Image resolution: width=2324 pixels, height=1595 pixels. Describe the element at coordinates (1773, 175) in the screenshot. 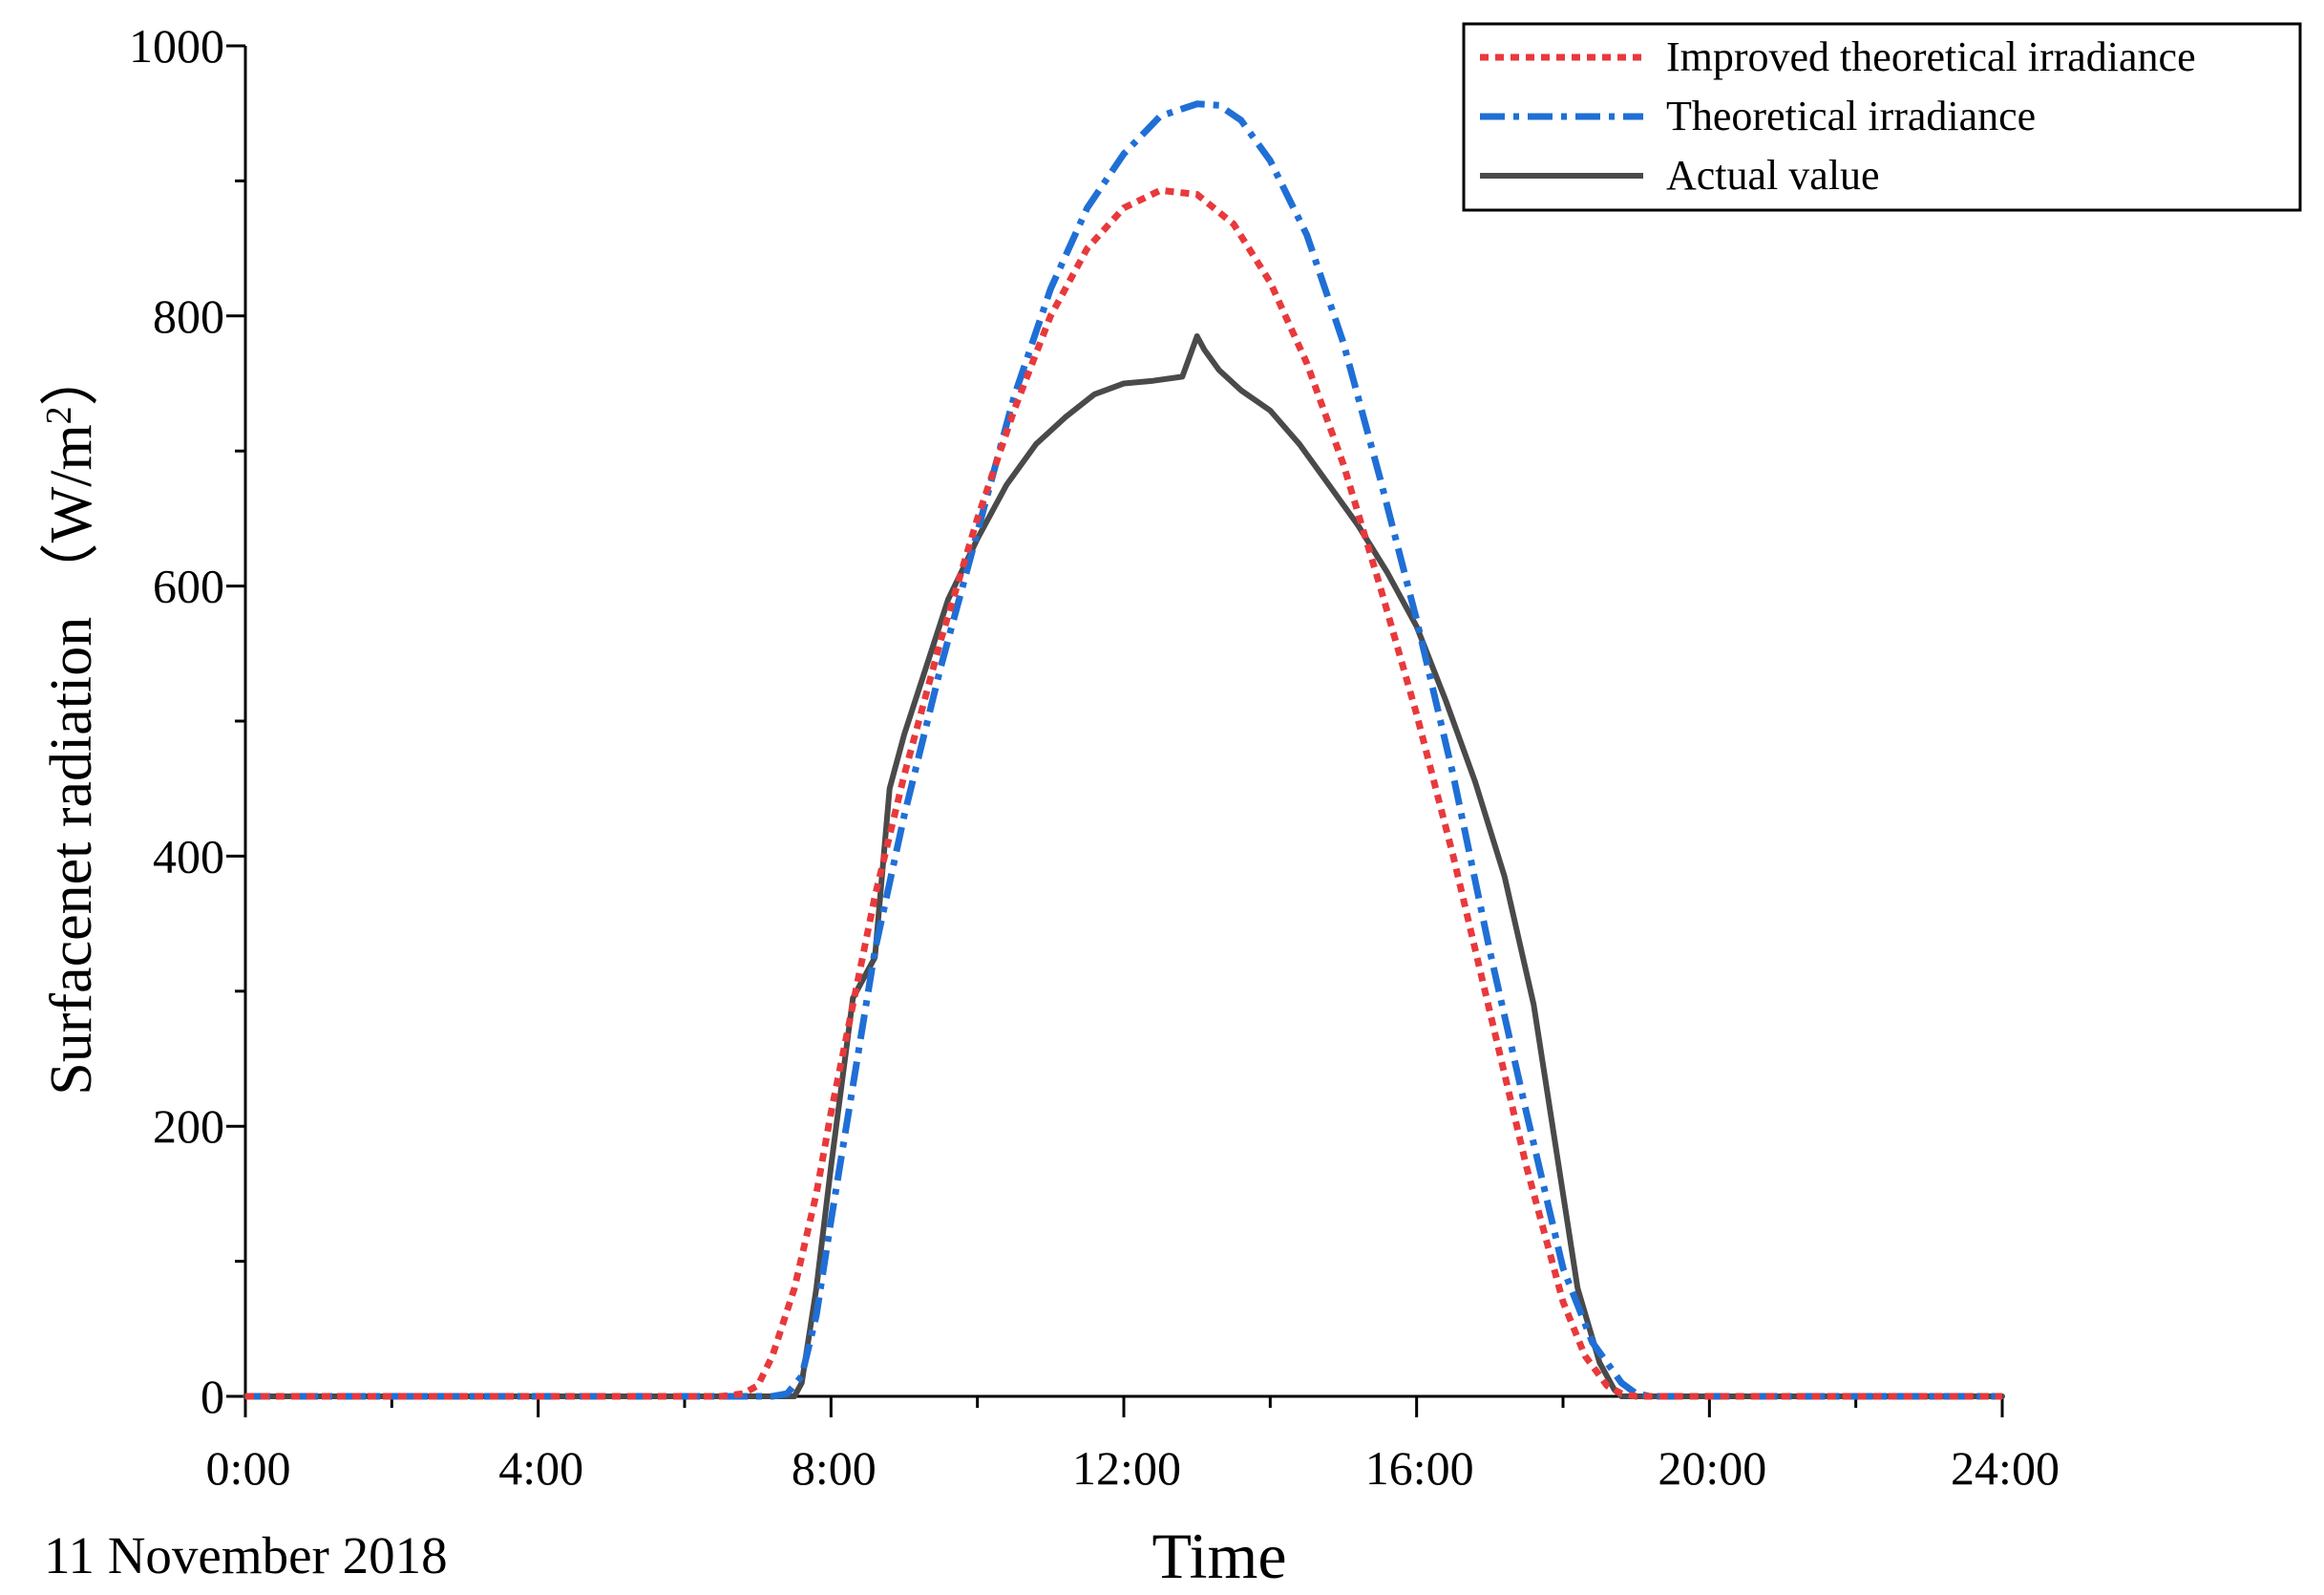

I see `legend-label-2: Actual value` at that location.